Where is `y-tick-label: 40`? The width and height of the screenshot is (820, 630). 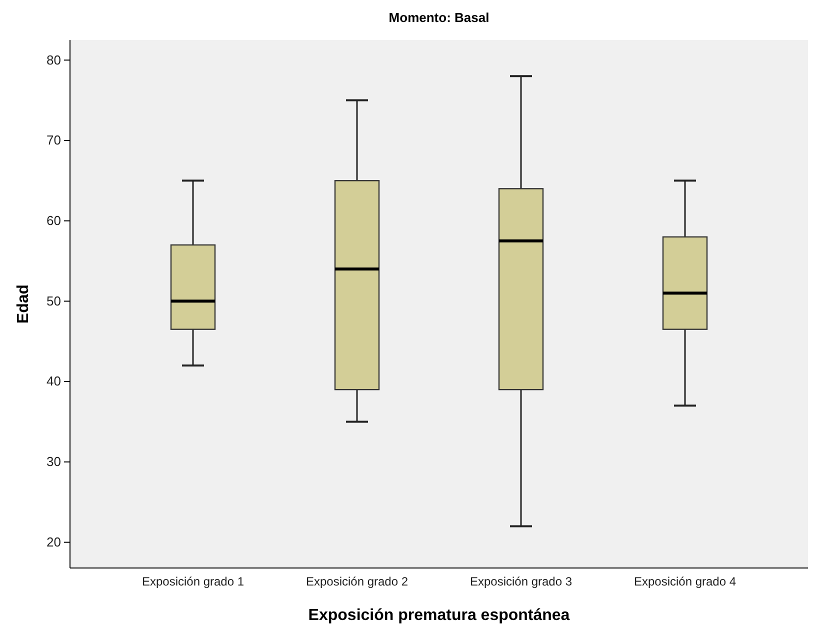
y-tick-label: 40 is located at coordinates (53, 381).